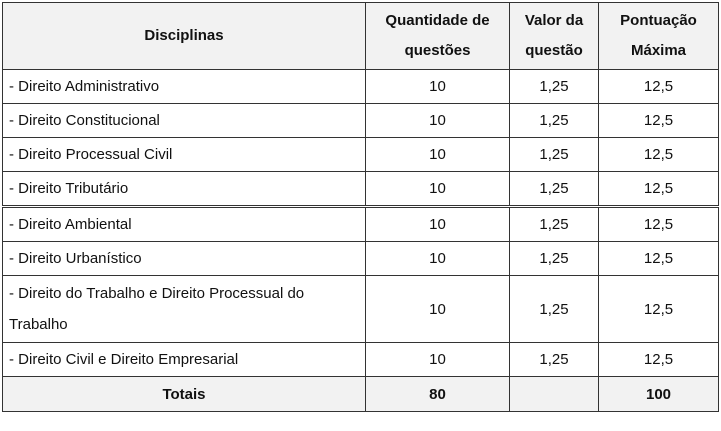 The image size is (721, 431). I want to click on row-disciplina: - Direito Processual Civil, so click(184, 154).